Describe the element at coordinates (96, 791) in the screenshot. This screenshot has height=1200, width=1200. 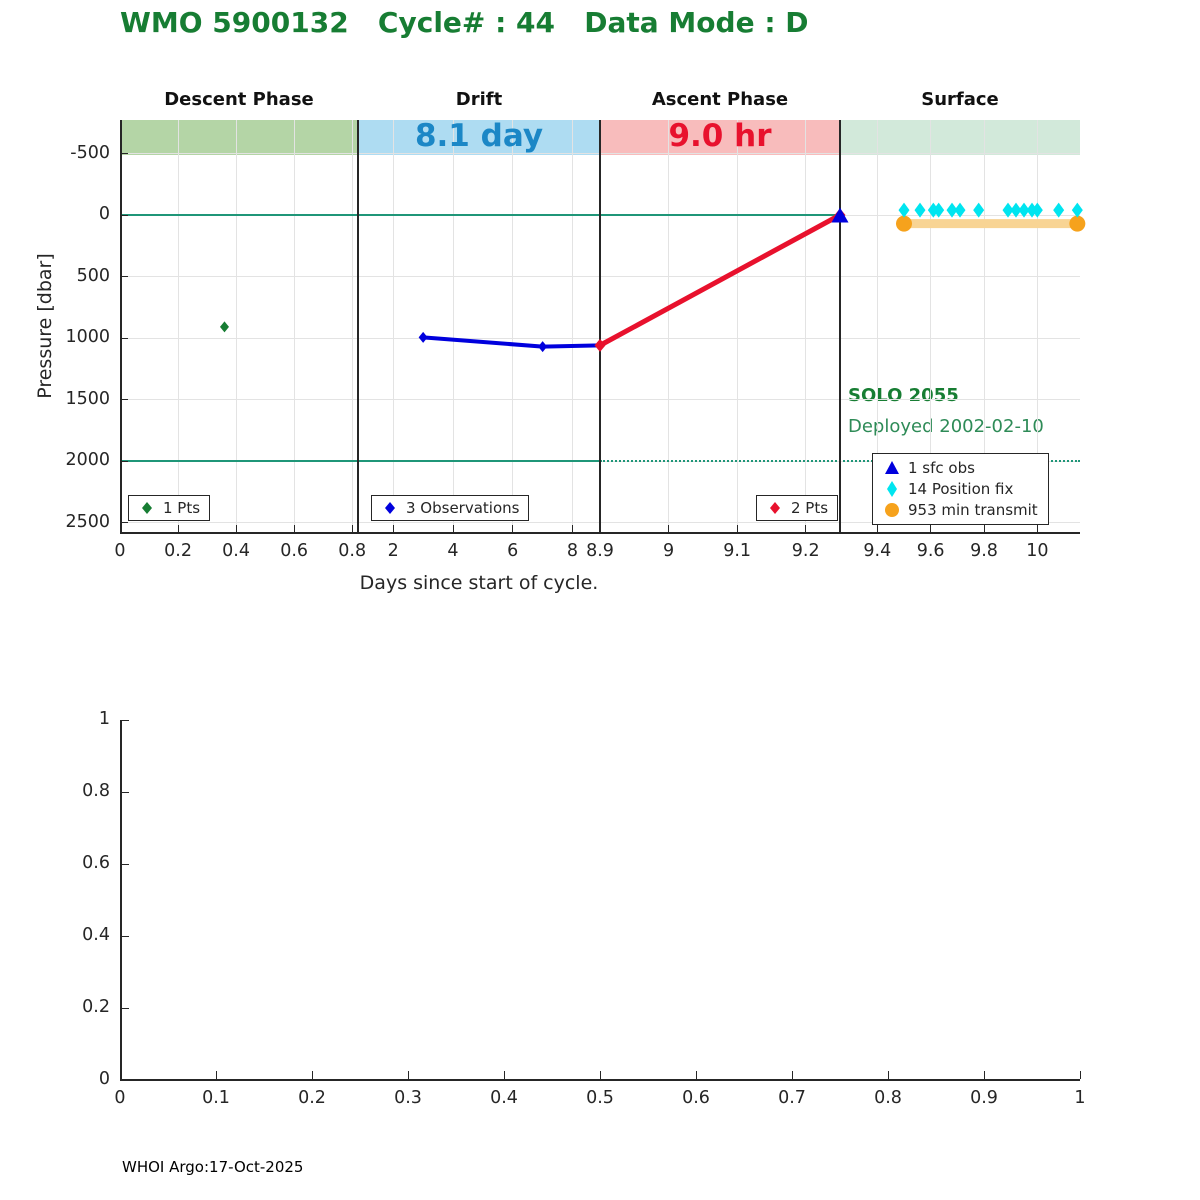
I see `bottom-y-tick-label: 0.8` at that location.